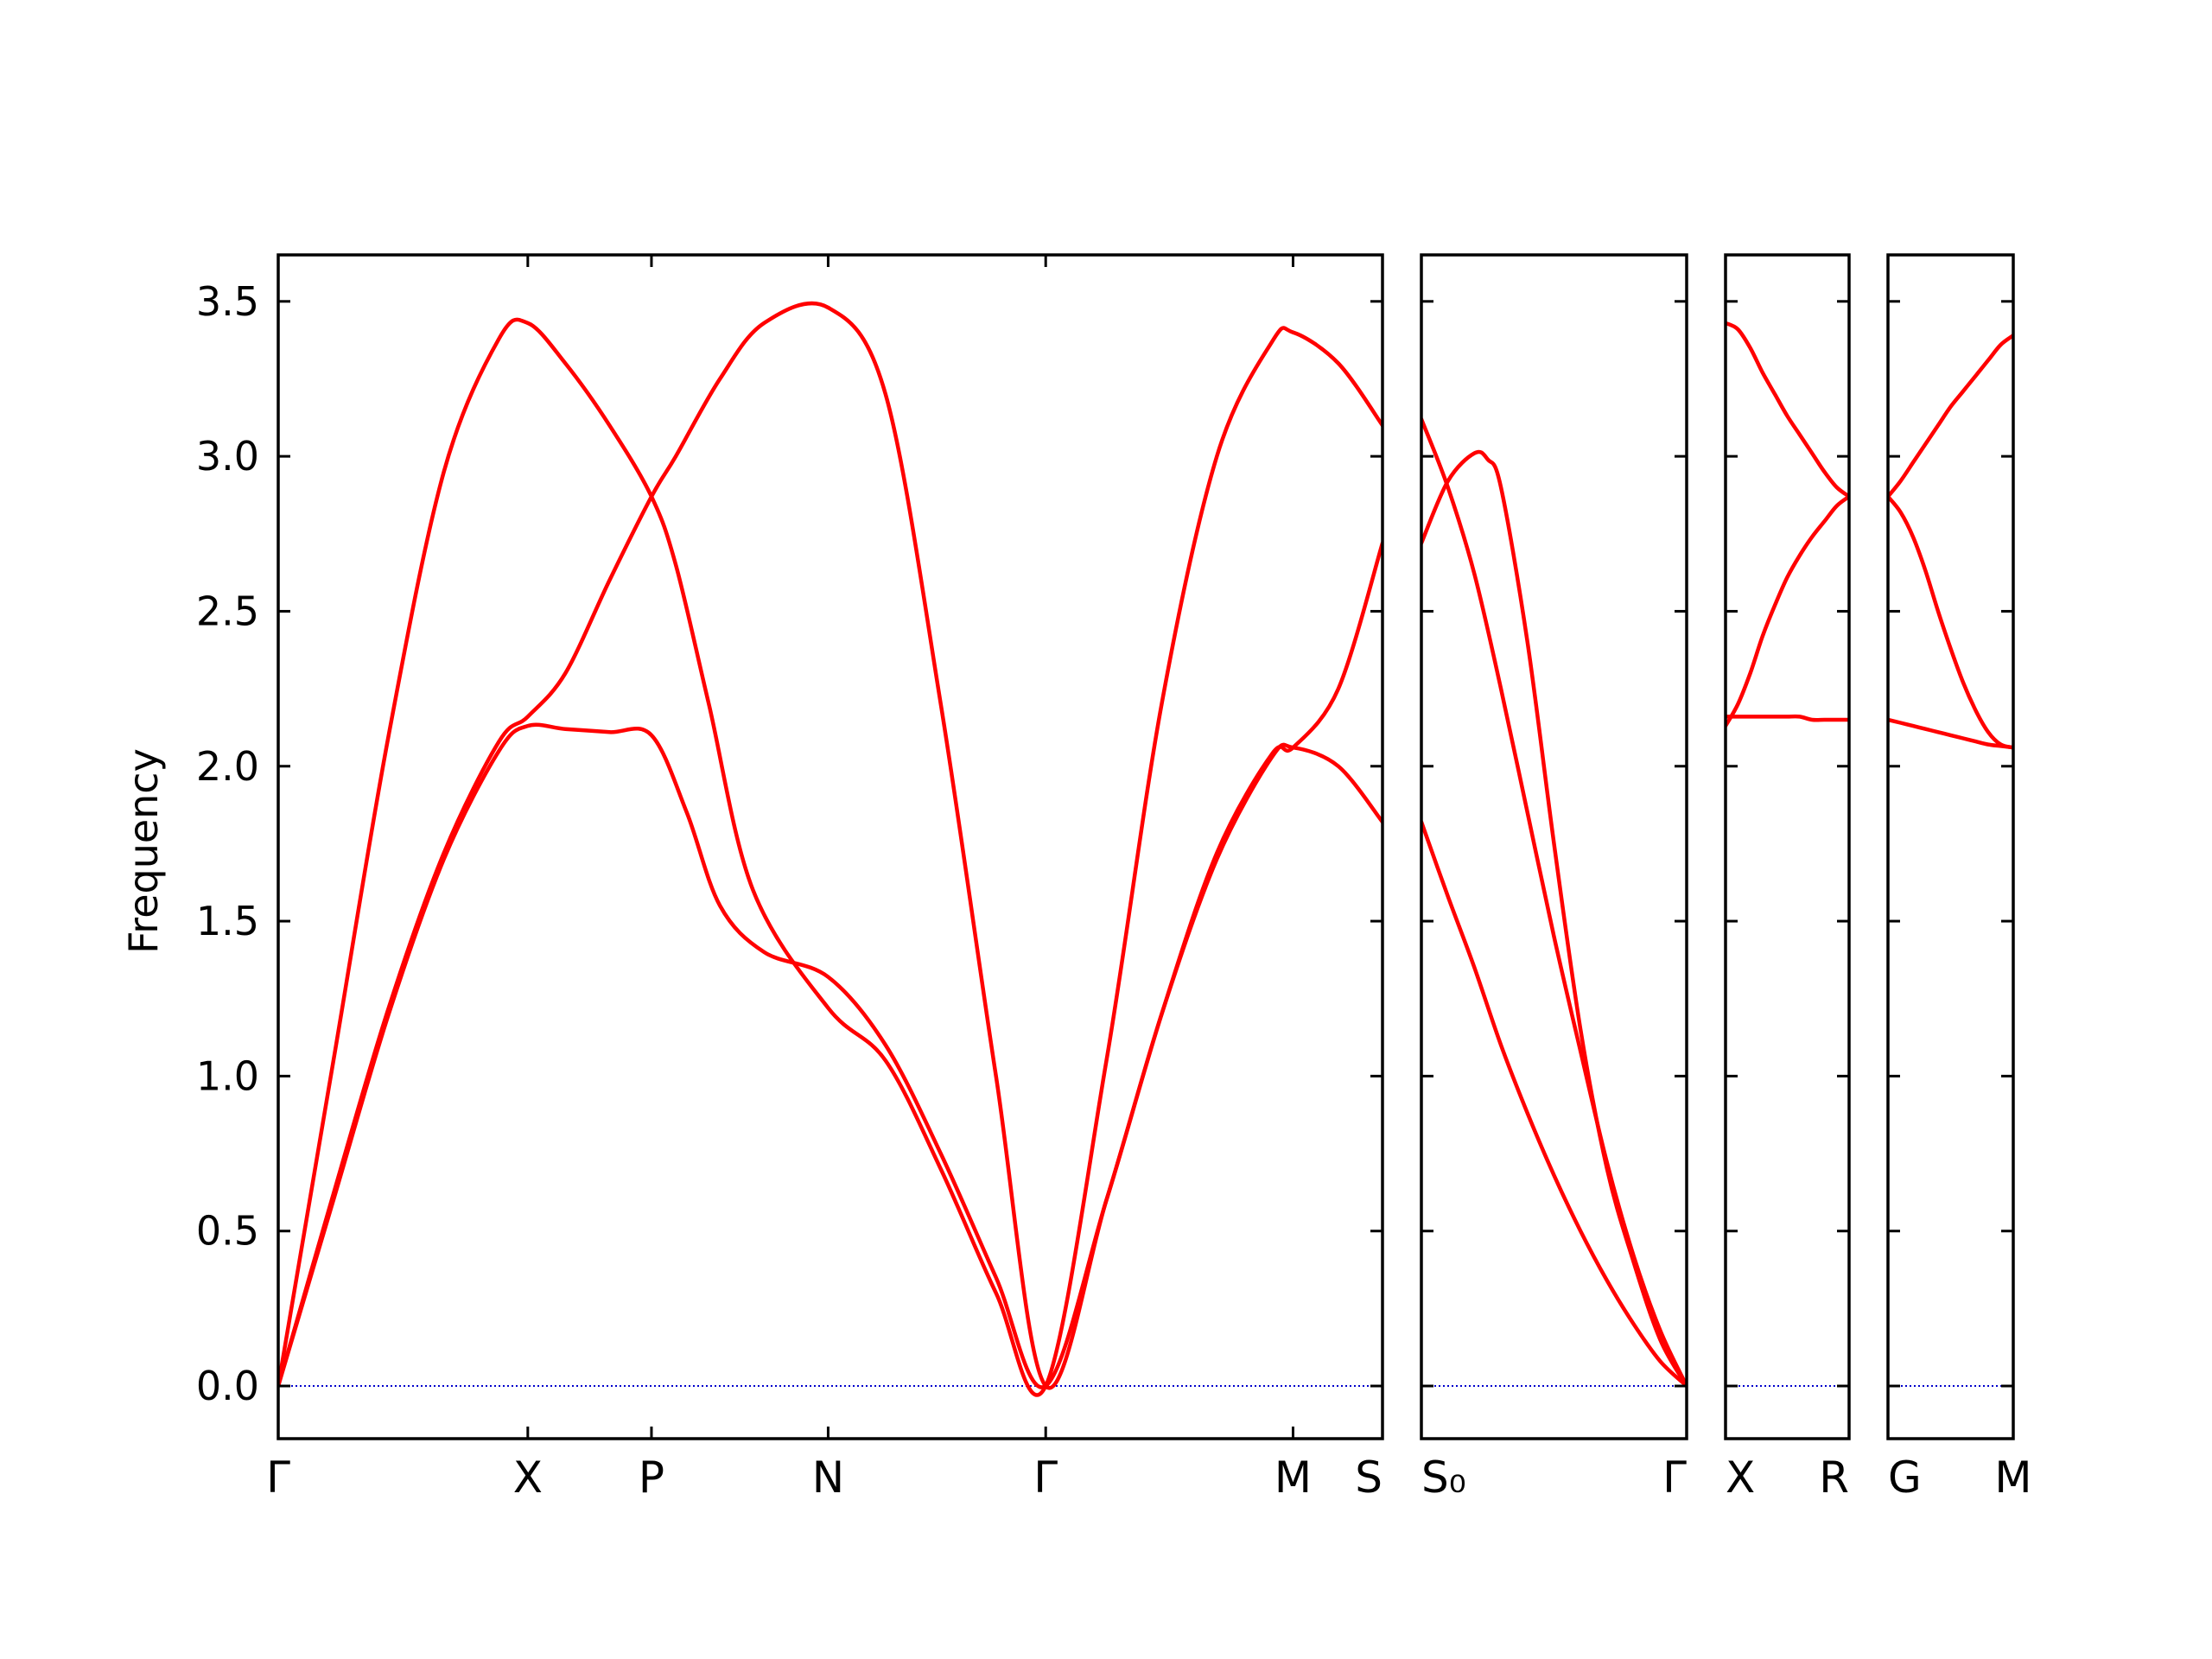 The height and width of the screenshot is (1659, 2212). Describe the element at coordinates (227, 611) in the screenshot. I see `y-tick-label: 2.5` at that location.